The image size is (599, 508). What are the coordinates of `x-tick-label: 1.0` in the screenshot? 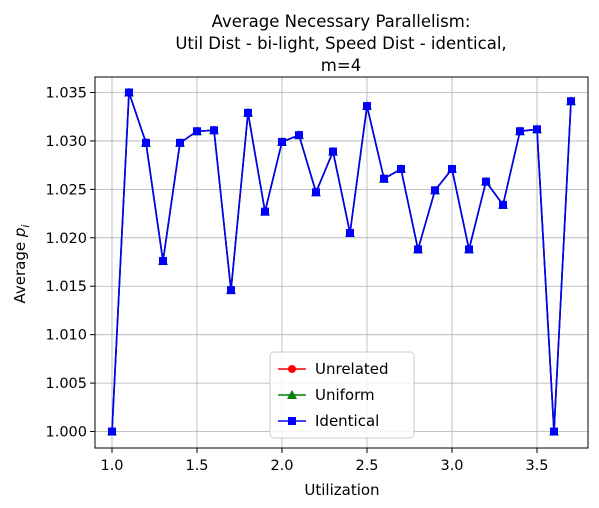 It's located at (111, 466).